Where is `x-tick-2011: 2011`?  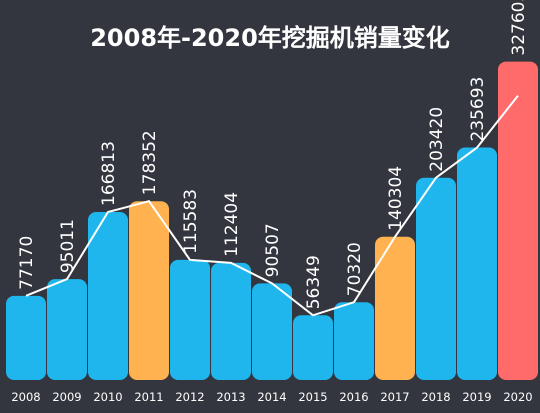
x-tick-2011: 2011 is located at coordinates (148, 397).